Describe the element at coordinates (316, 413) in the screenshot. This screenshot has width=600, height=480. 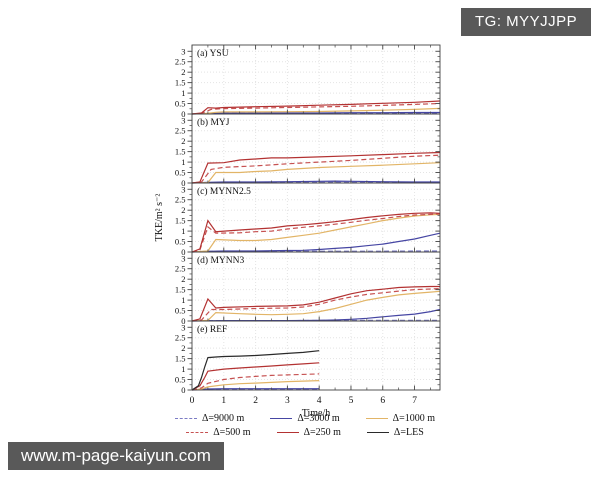
I see `x-axis-label: Time/h` at that location.